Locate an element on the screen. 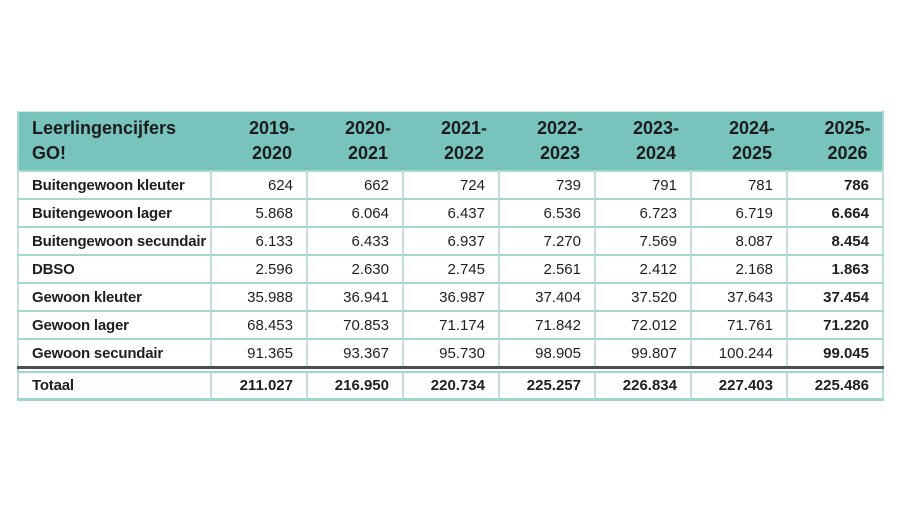 The width and height of the screenshot is (899, 505). value-cell: 2.561 is located at coordinates (547, 269).